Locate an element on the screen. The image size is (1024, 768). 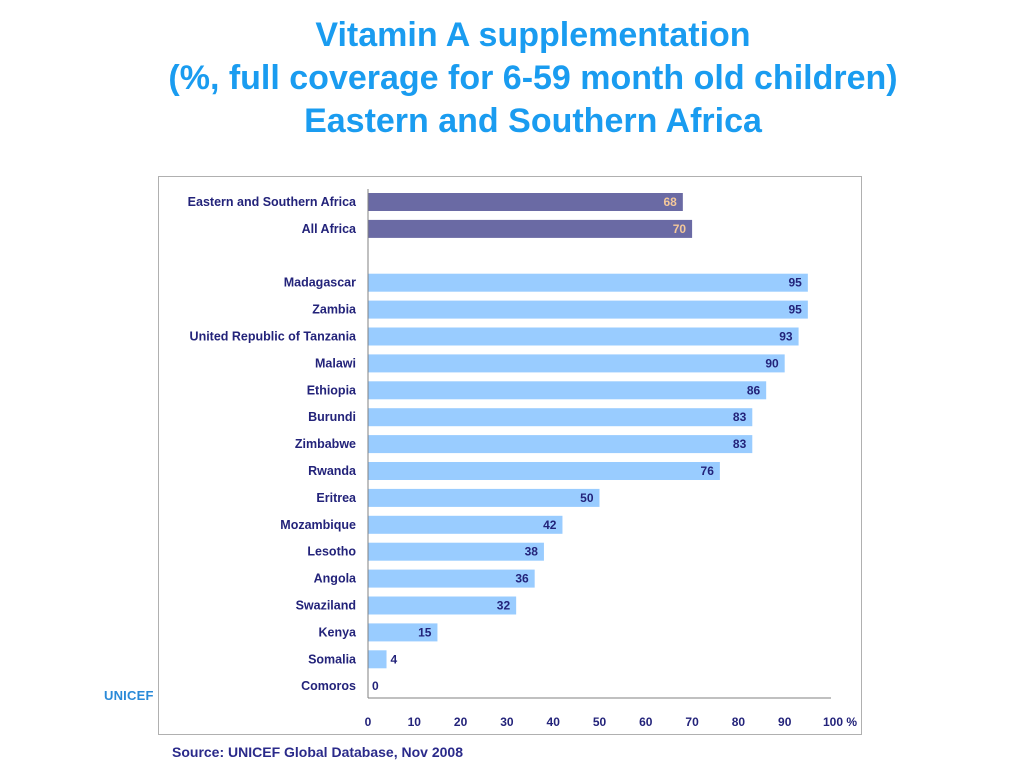
data-label: 93 is located at coordinates (786, 337).